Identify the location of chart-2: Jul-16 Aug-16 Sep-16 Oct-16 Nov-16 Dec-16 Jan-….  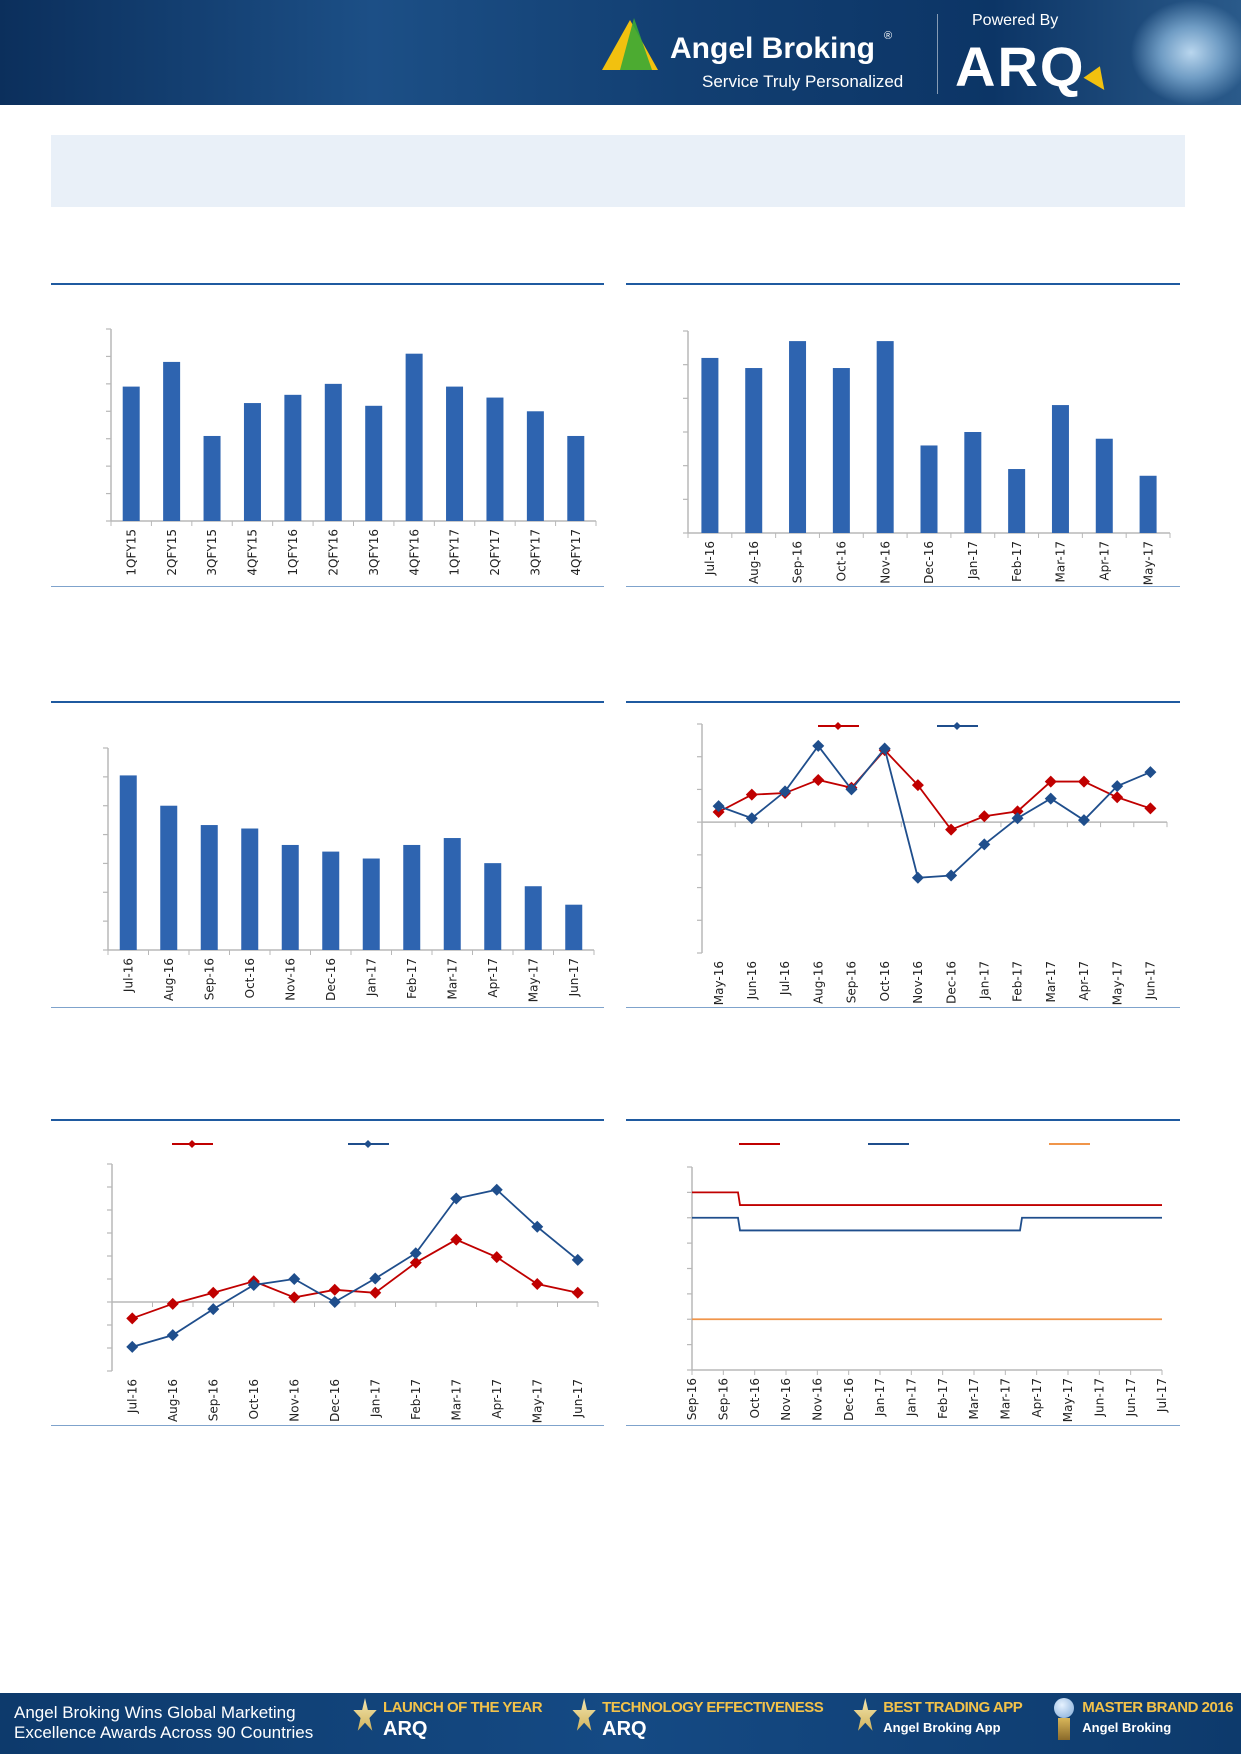
(927, 457).